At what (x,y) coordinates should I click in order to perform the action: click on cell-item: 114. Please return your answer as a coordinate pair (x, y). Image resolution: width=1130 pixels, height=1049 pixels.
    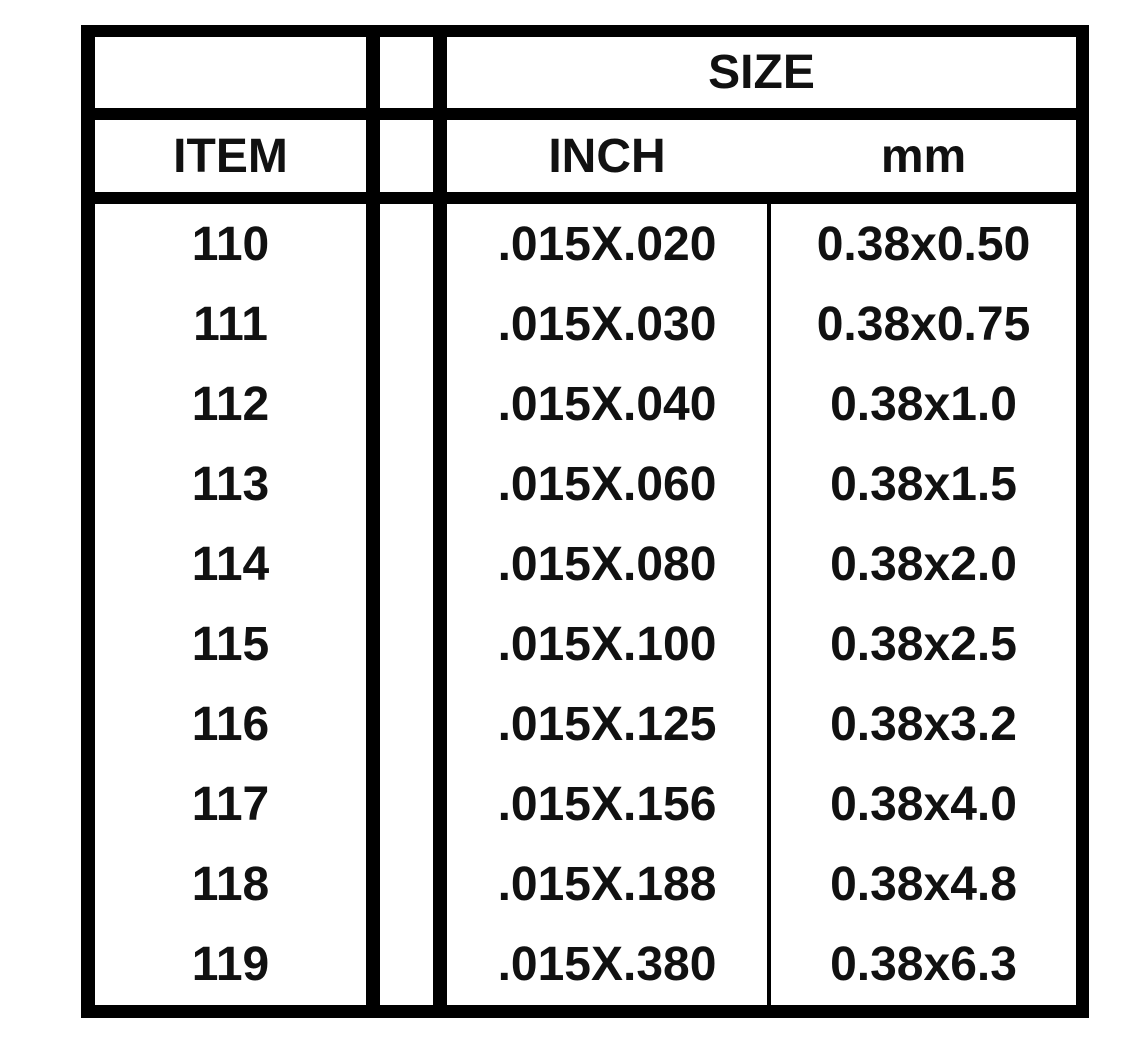
    Looking at the image, I should click on (230, 564).